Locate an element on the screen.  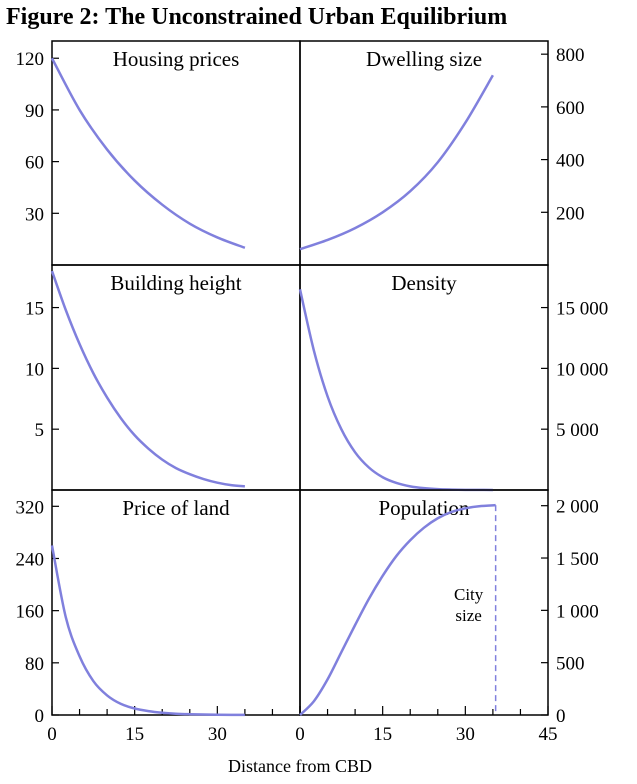
y-tick-label: 60 is located at coordinates (34, 163).